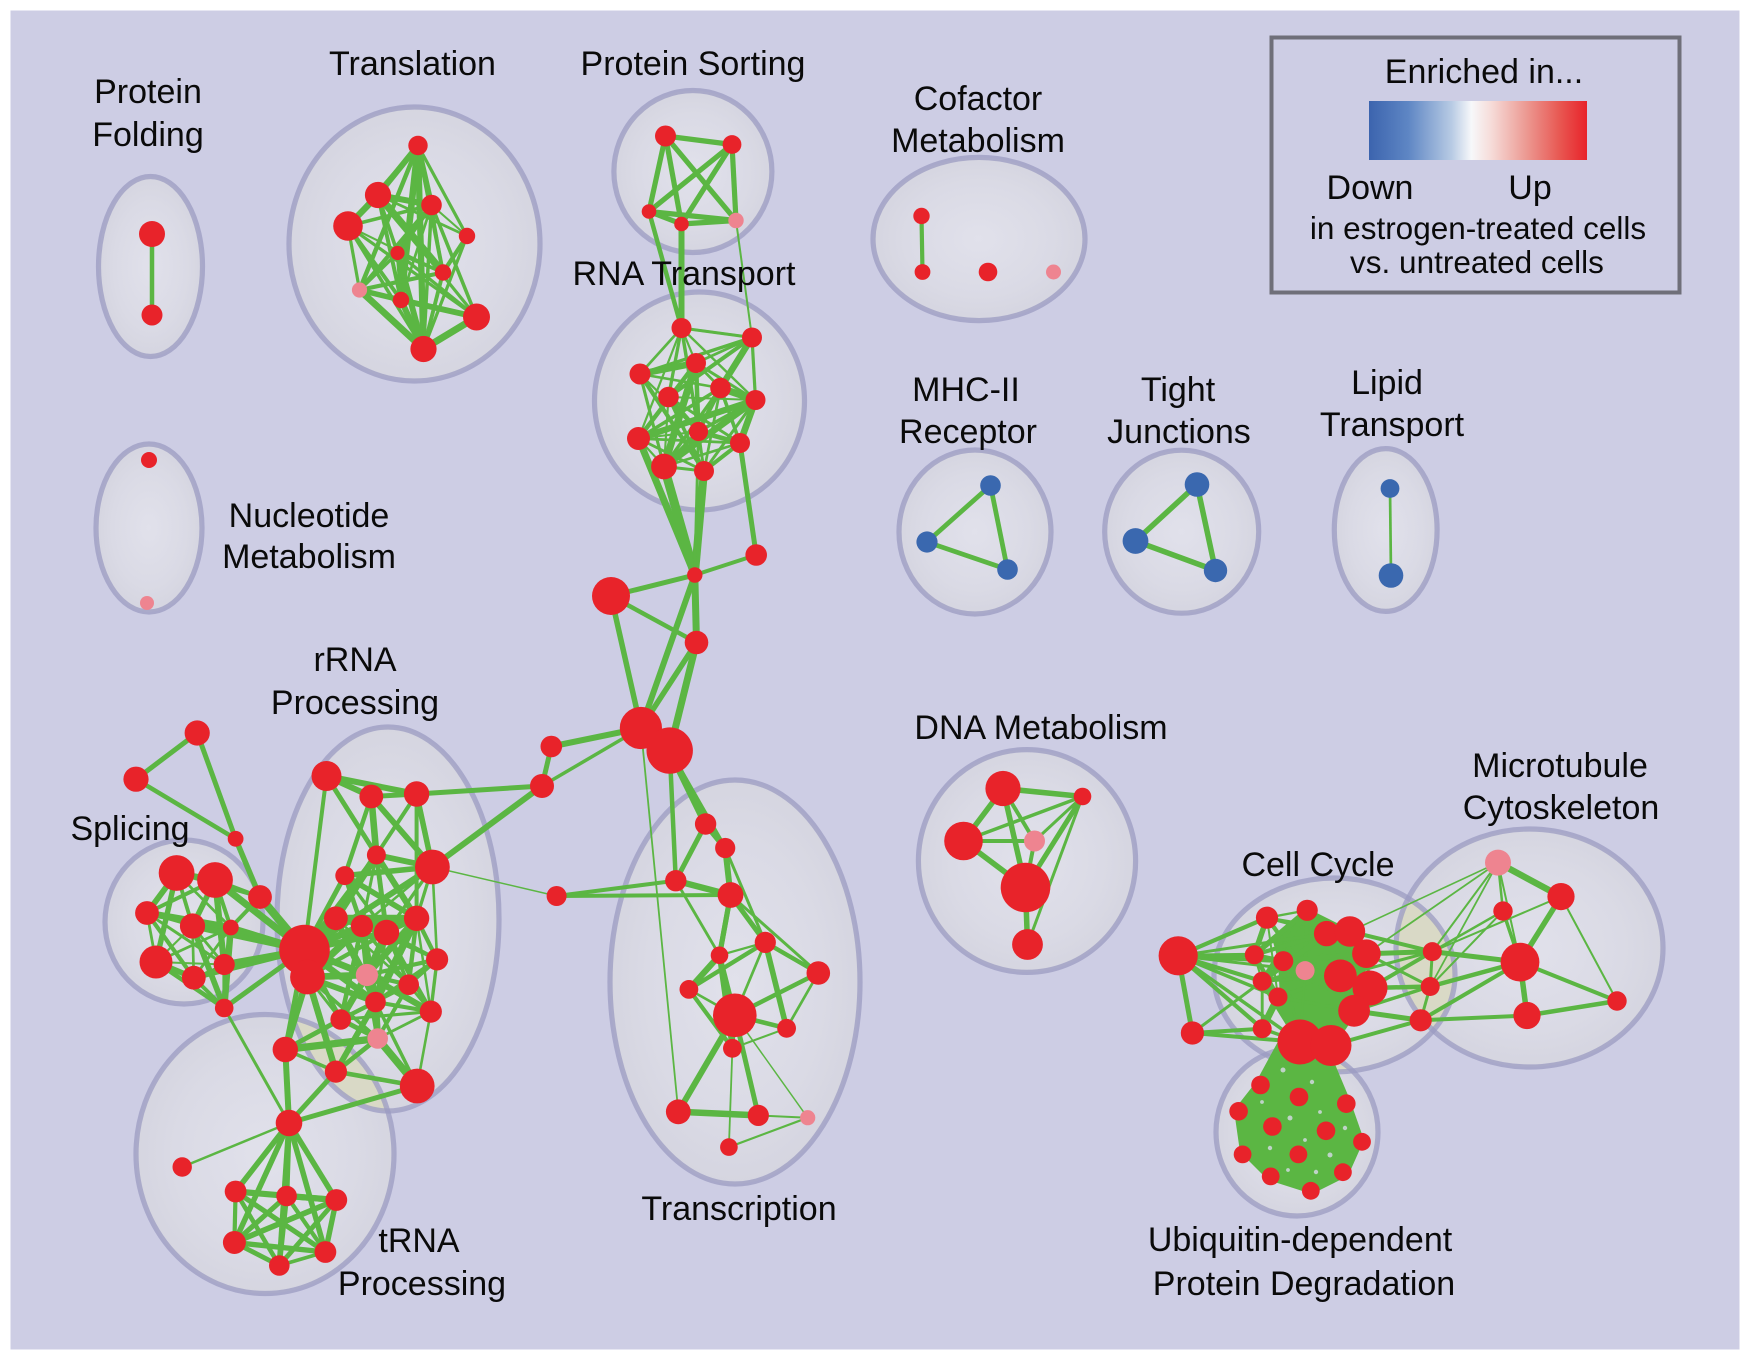  What do you see at coordinates (1392, 425) in the screenshot?
I see `svg-text: Transport` at bounding box center [1392, 425].